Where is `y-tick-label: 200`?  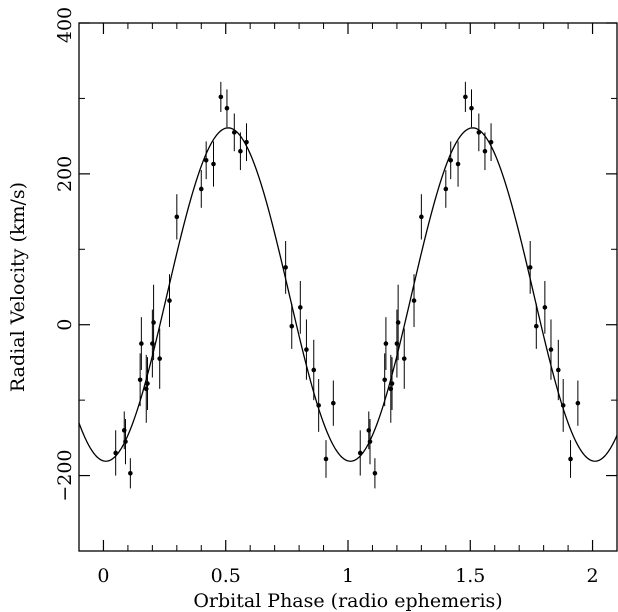 y-tick-label: 200 is located at coordinates (65, 174).